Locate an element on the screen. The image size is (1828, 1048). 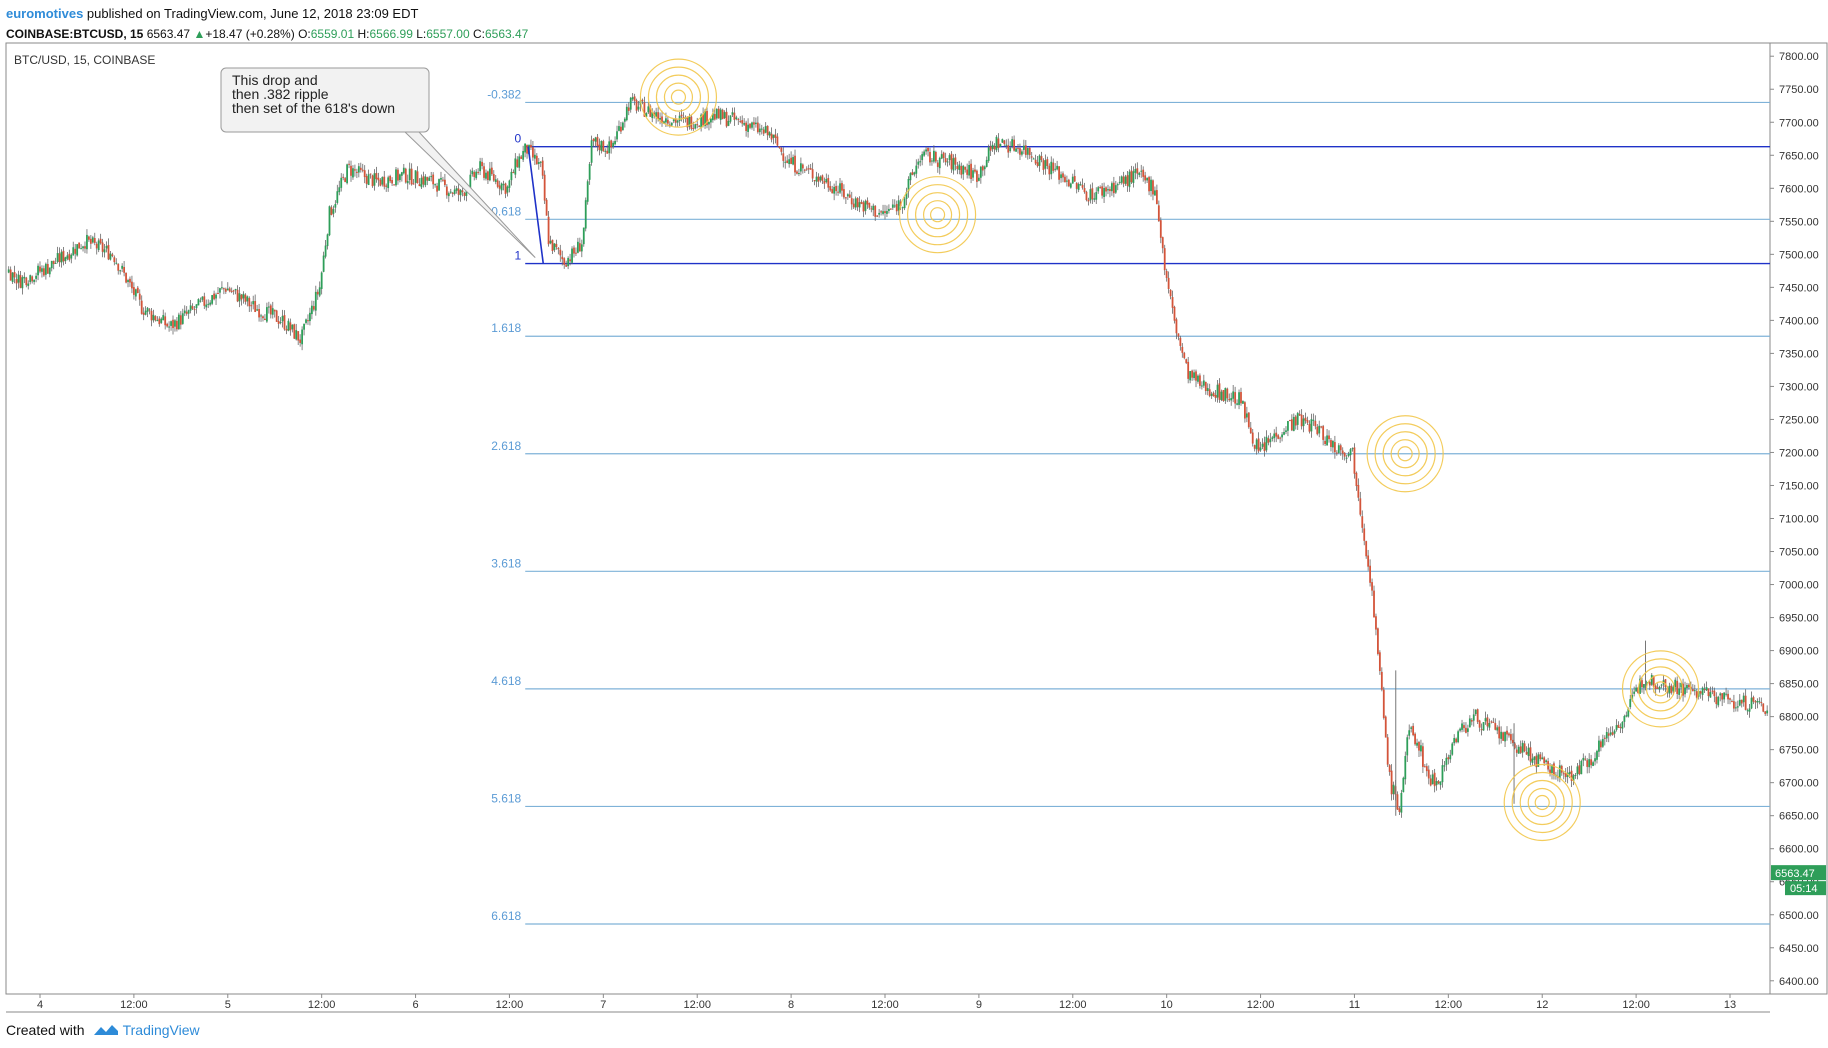
x-tick-label: 8 is located at coordinates (791, 1005).